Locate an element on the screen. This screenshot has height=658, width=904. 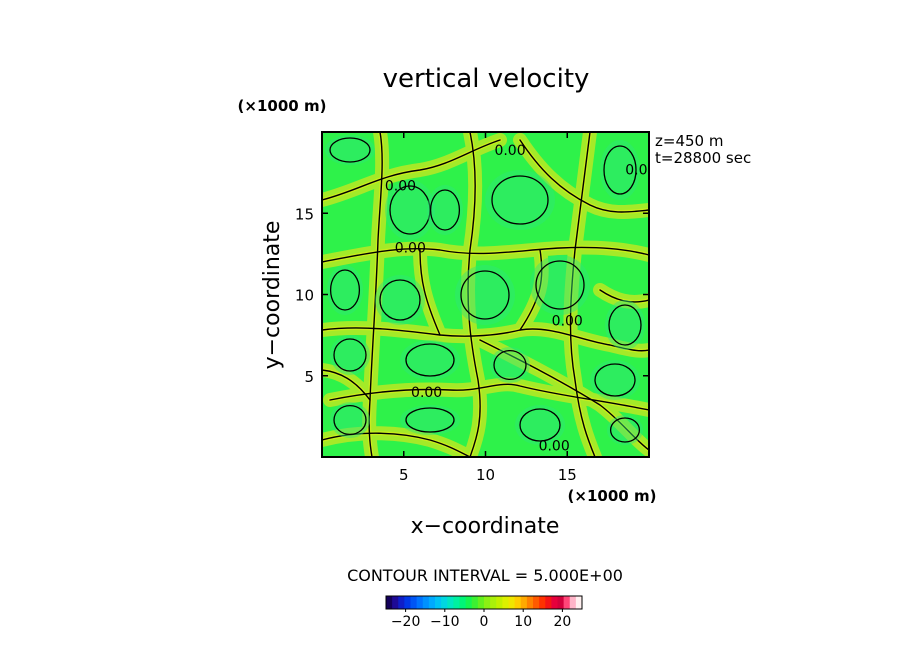
y-tick-label: 5 is located at coordinates (309, 377).